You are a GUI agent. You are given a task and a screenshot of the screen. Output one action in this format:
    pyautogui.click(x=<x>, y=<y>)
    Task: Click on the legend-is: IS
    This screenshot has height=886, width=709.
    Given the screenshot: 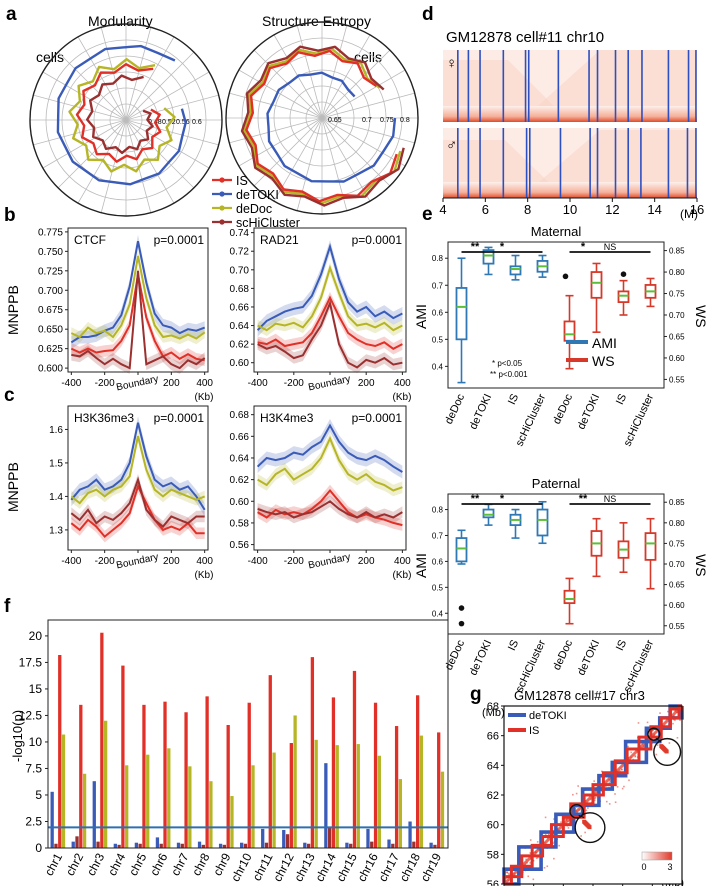 What is the action you would take?
    pyautogui.click(x=242, y=181)
    